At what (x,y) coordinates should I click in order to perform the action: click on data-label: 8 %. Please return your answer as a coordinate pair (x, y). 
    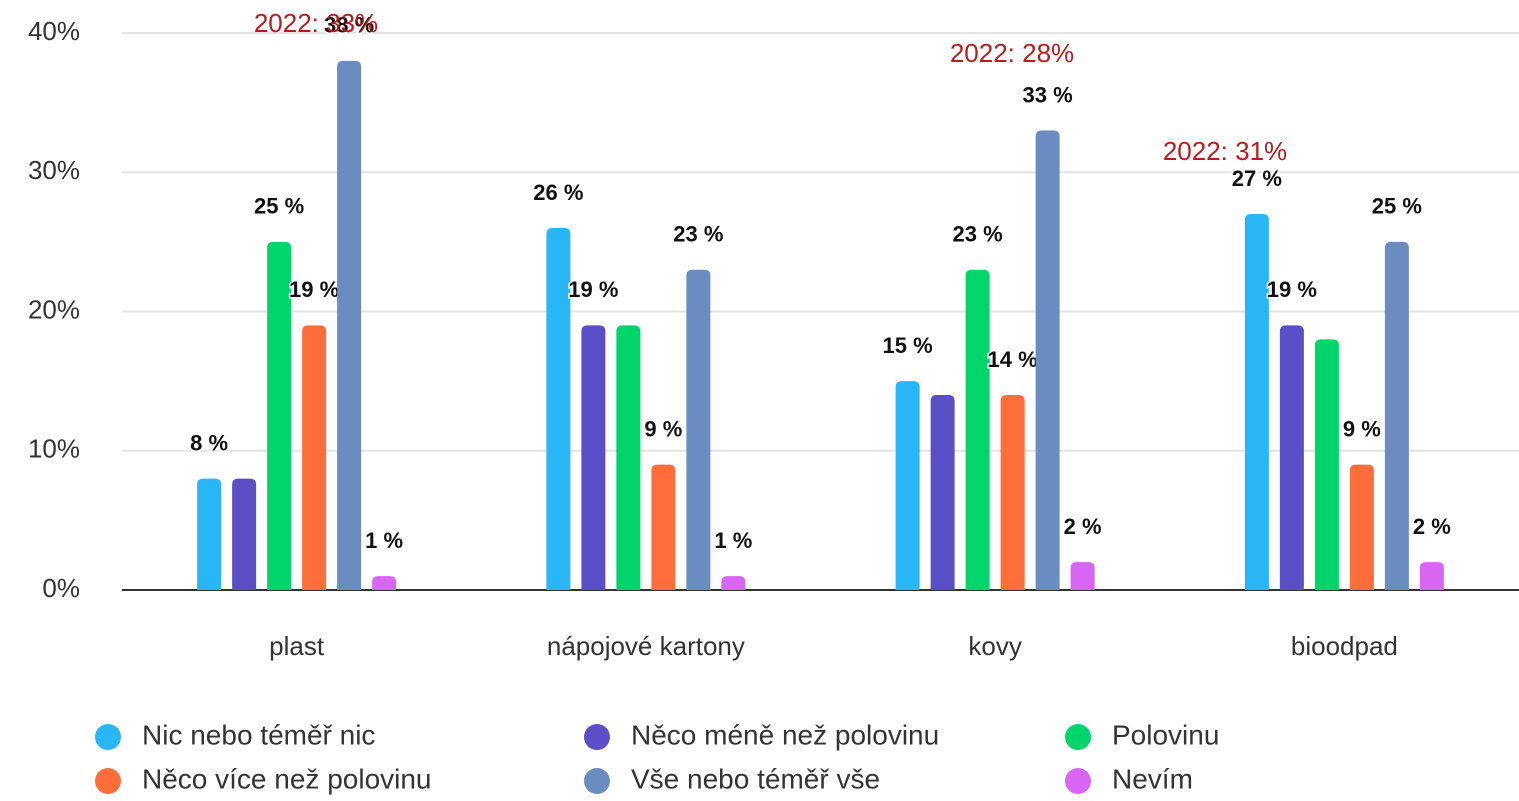
    Looking at the image, I should click on (209, 442).